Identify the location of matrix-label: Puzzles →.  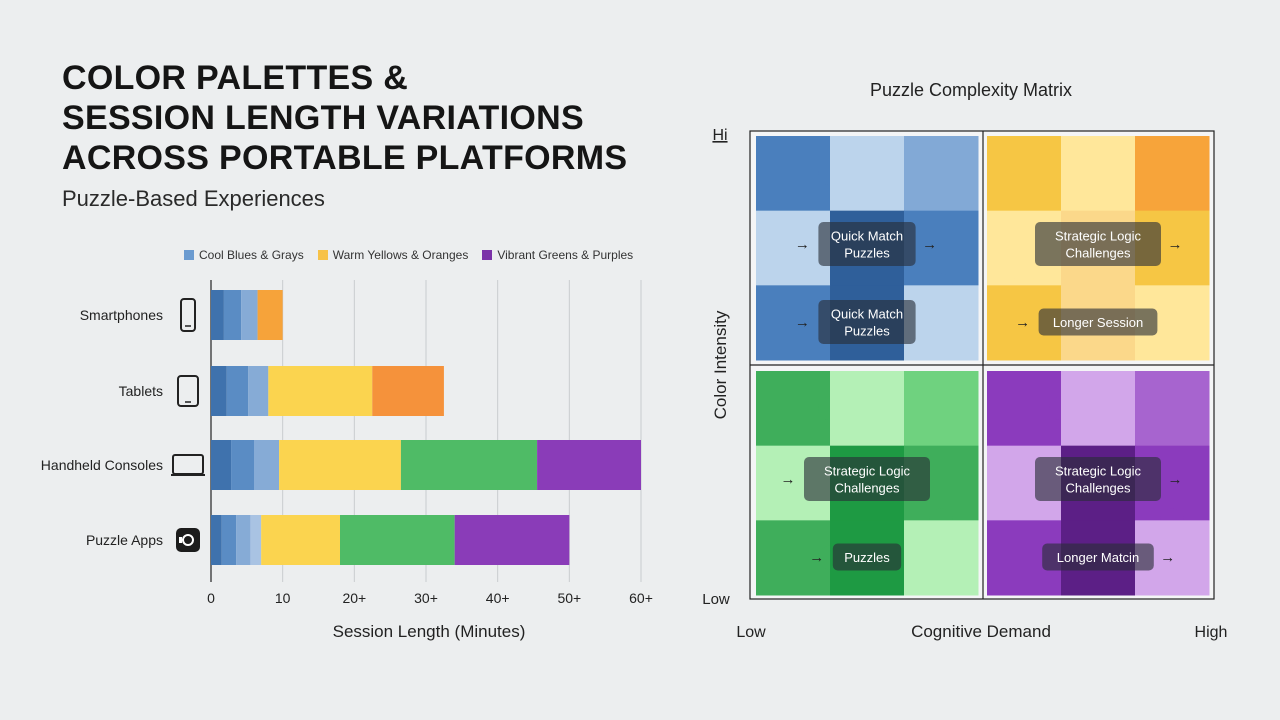
(855, 557).